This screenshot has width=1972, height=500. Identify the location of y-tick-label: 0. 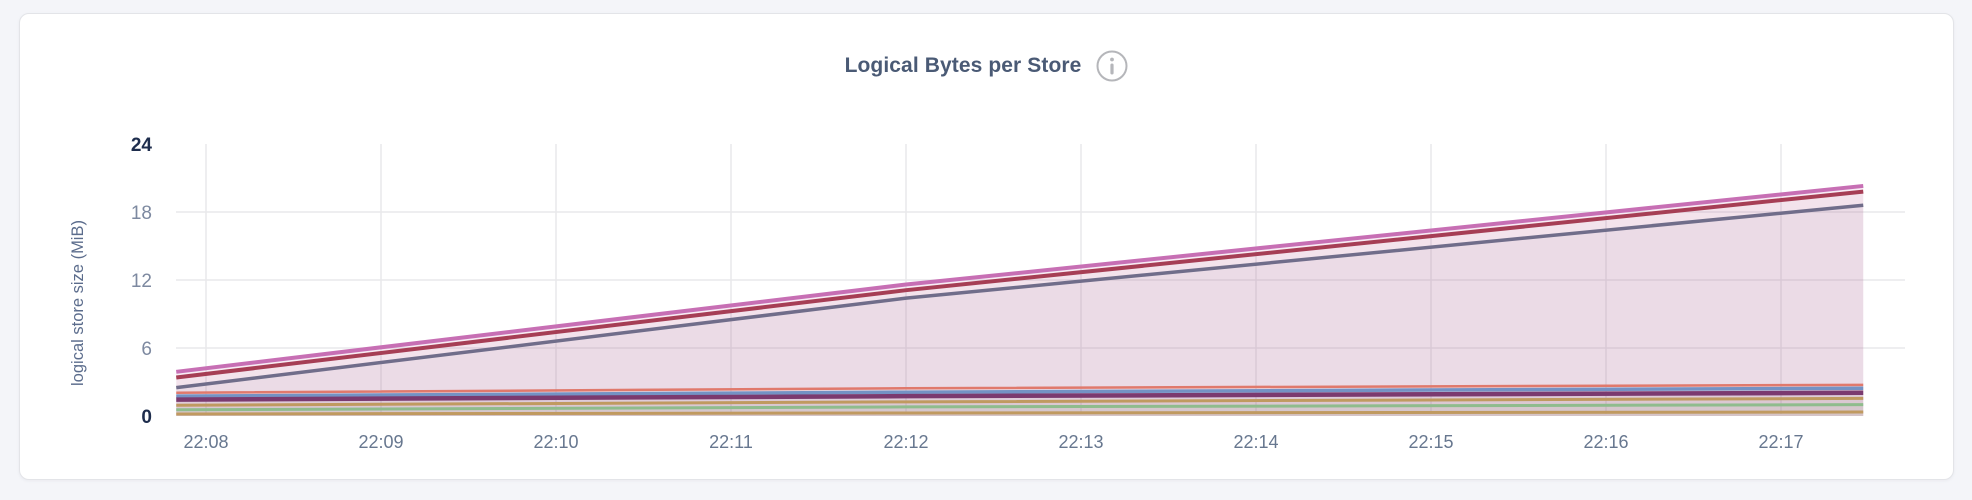
(146, 417).